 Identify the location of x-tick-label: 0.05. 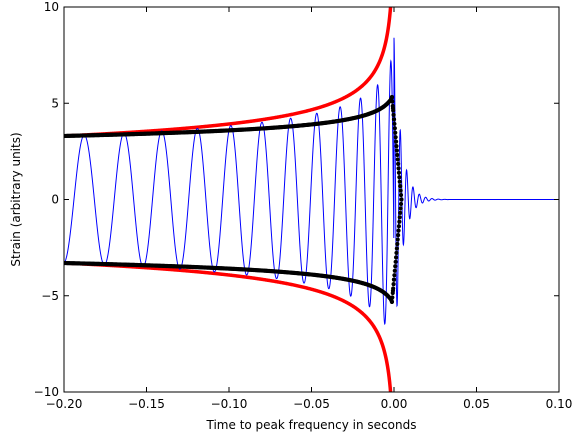
(476, 404).